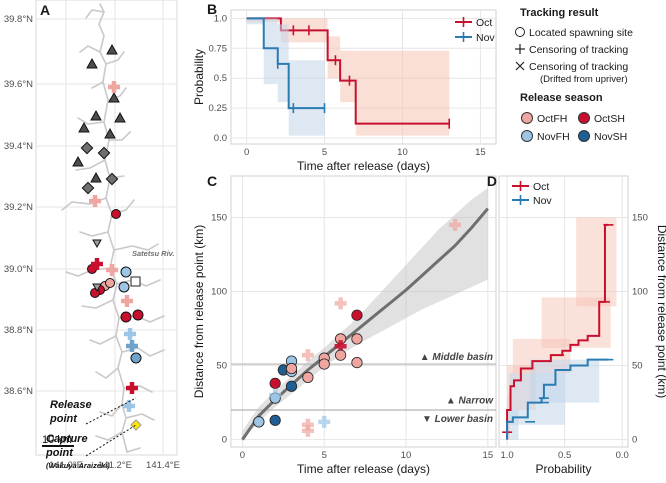  I want to click on legend-x-icon, so click(520, 66).